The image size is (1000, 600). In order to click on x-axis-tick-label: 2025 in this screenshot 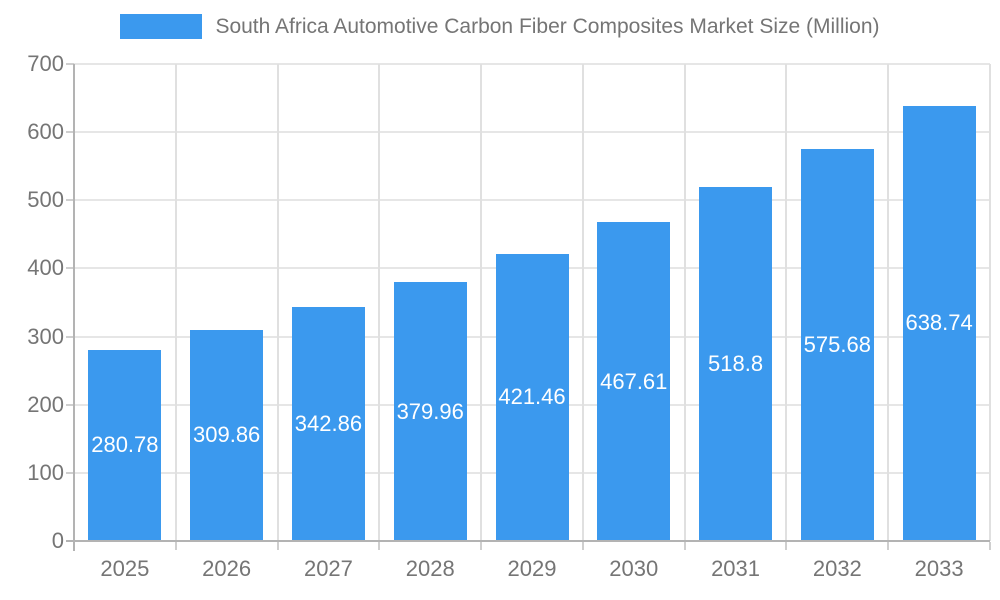, I will do `click(125, 568)`.